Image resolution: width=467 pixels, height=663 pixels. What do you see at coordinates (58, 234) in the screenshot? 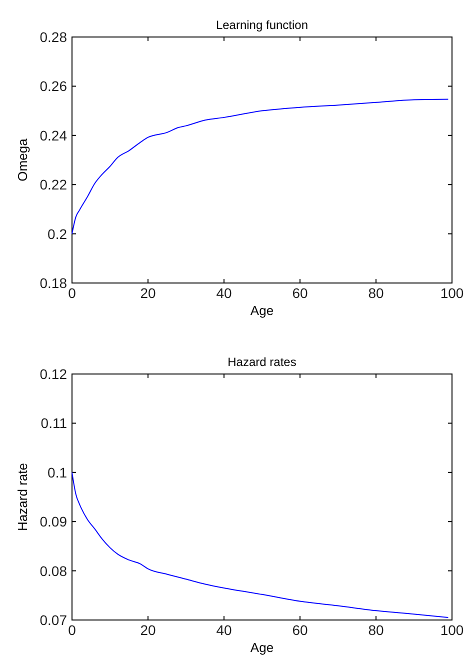
I see `y-tick-label: 0.2` at bounding box center [58, 234].